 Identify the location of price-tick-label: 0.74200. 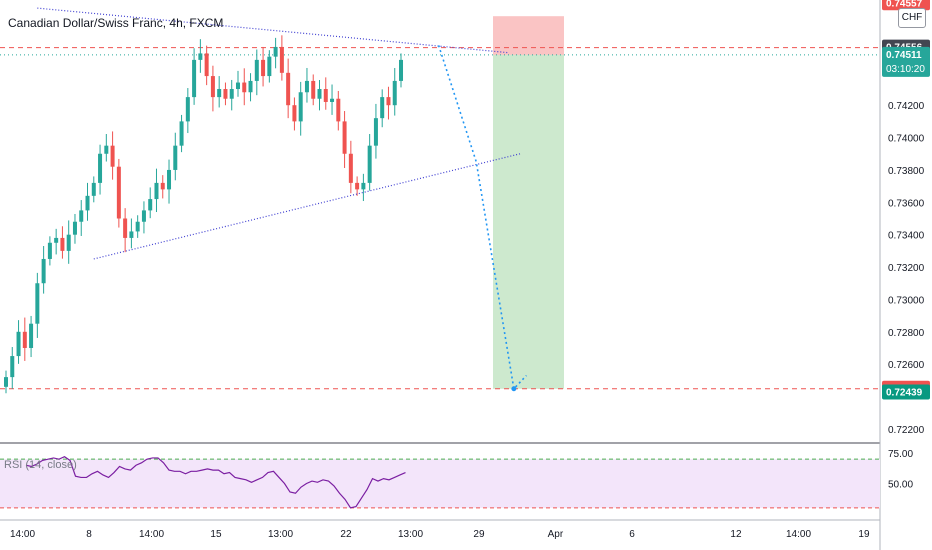
(906, 106).